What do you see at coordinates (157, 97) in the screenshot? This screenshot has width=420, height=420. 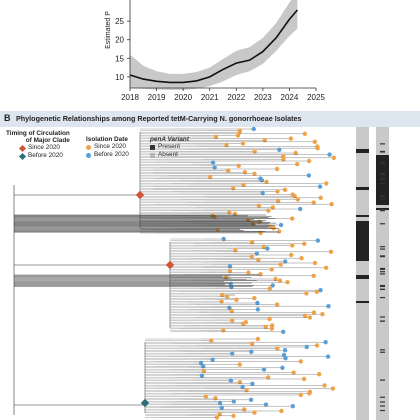 I see `x-tick-label: 2019` at bounding box center [157, 97].